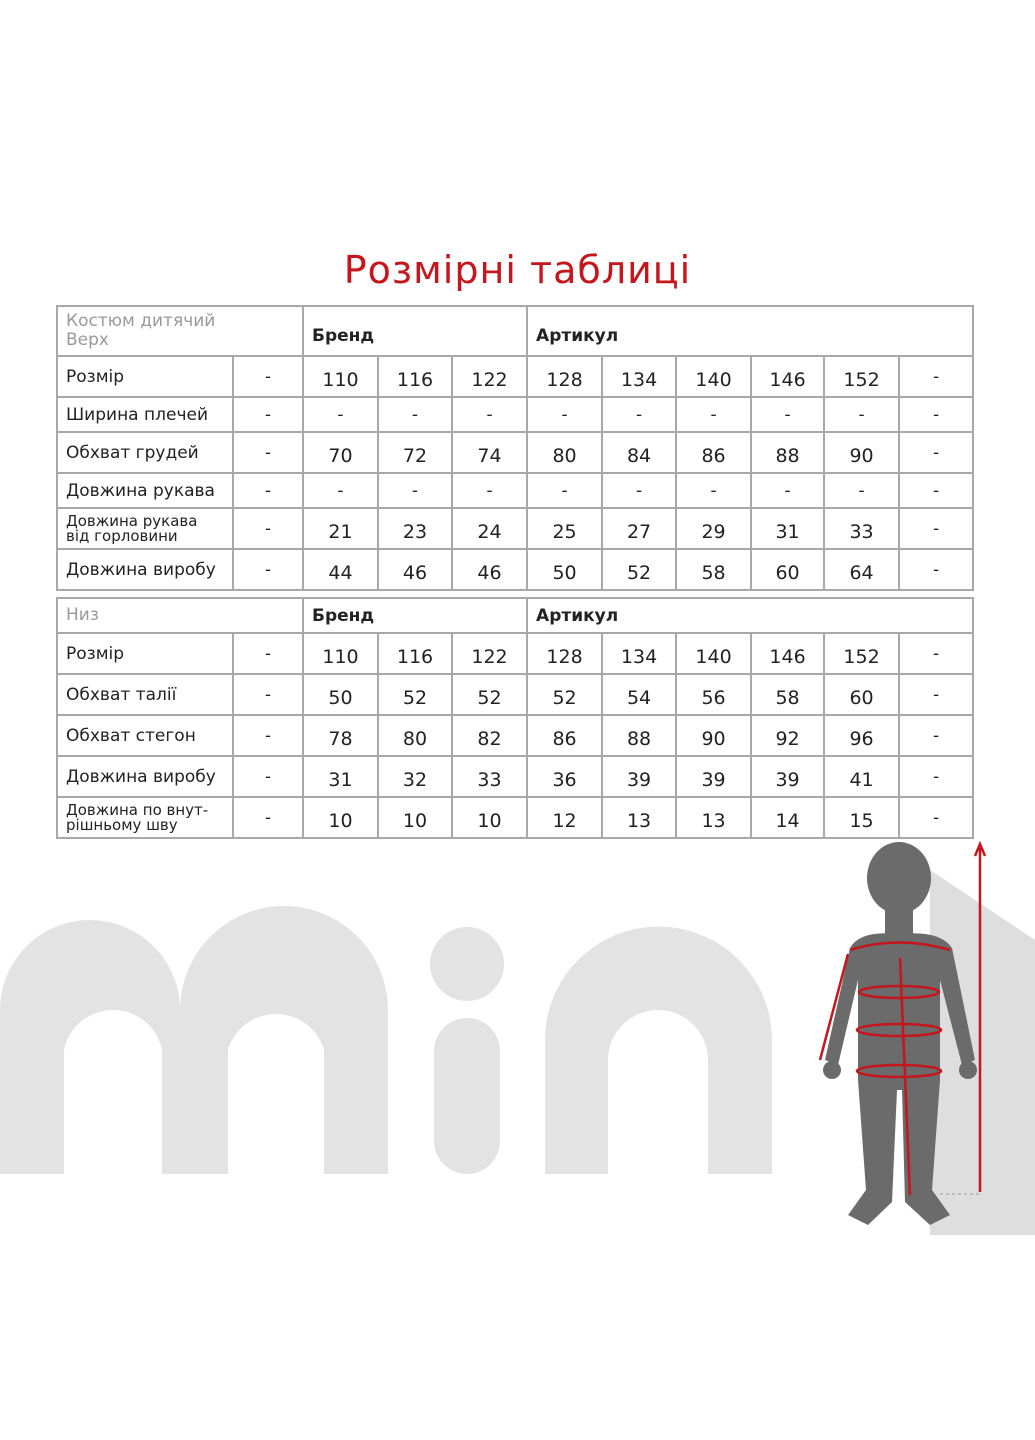 This screenshot has width=1035, height=1440. Describe the element at coordinates (489, 452) in the screenshot. I see `value-cell: 74` at that location.